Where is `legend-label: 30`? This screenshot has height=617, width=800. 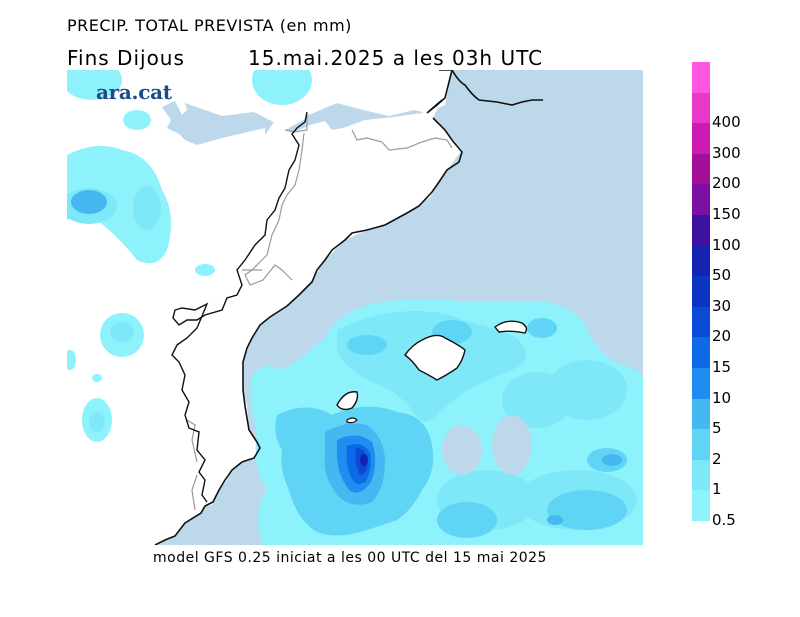 legend-label: 30 is located at coordinates (722, 305).